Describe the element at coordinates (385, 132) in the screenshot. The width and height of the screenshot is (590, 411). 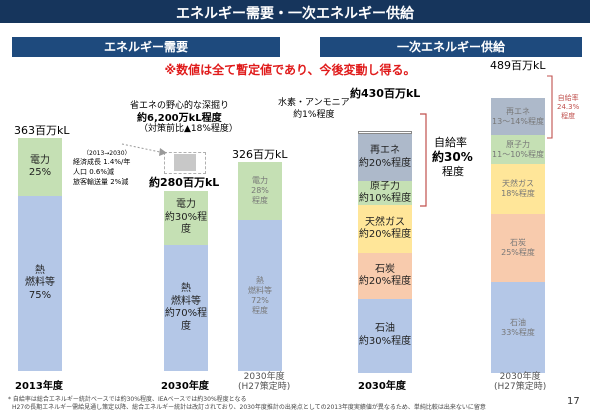
I see `bar-segment-hydrogen-ammonia` at that location.